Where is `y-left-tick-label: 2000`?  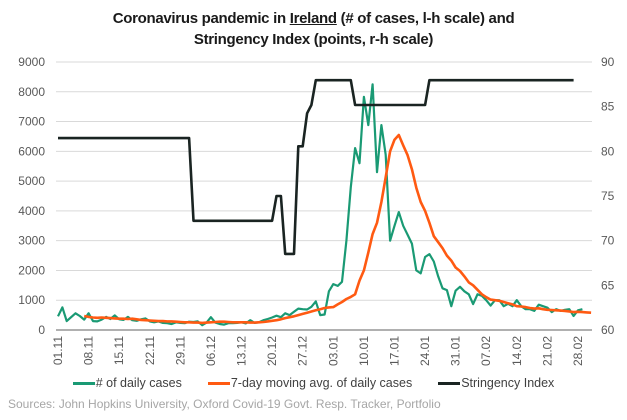 y-left-tick-label: 2000 is located at coordinates (31, 270).